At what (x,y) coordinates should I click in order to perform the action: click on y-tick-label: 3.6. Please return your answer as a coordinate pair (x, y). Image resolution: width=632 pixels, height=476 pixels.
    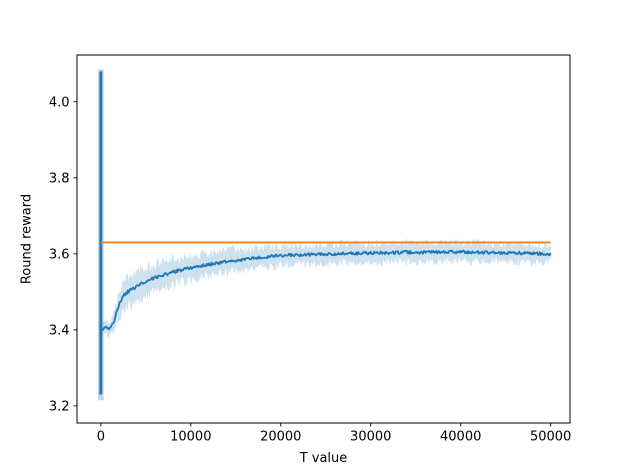
    Looking at the image, I should click on (59, 254).